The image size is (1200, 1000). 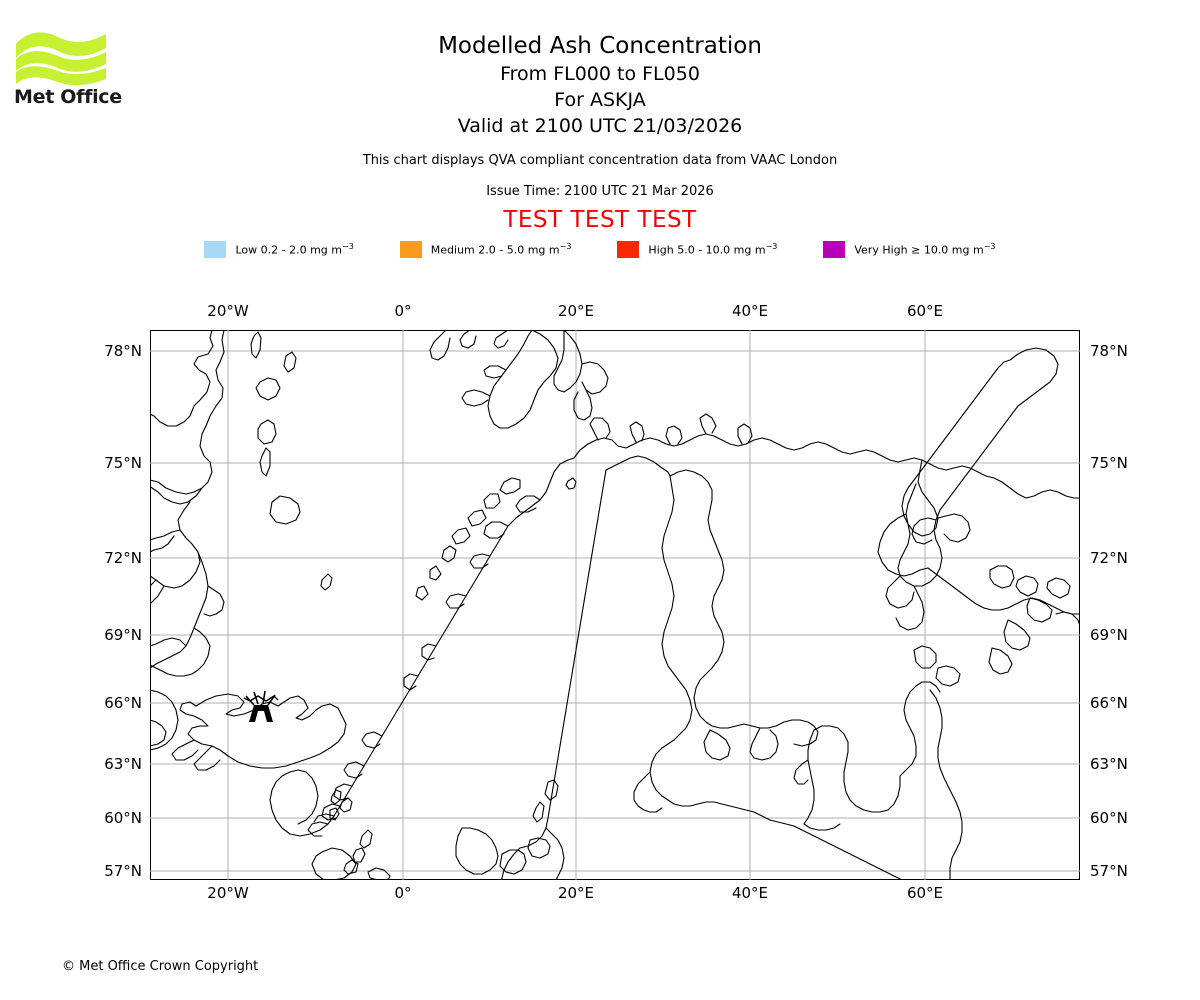 What do you see at coordinates (228, 893) in the screenshot?
I see `lon-label-bottom-20w: 20°W` at bounding box center [228, 893].